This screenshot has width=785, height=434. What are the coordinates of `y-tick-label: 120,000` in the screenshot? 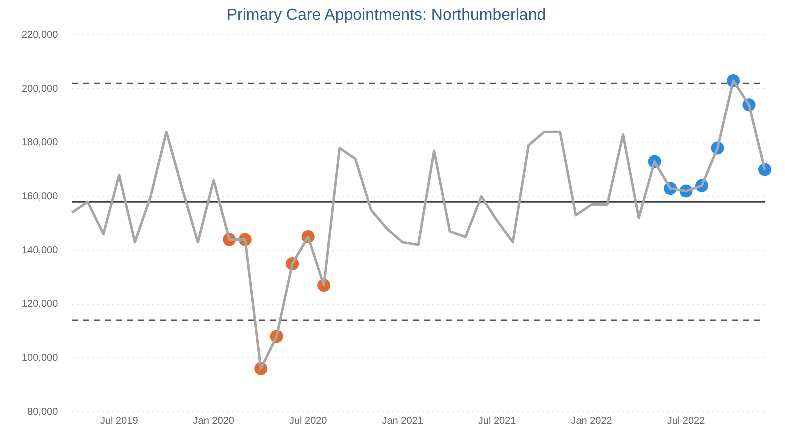 It's located at (40, 304).